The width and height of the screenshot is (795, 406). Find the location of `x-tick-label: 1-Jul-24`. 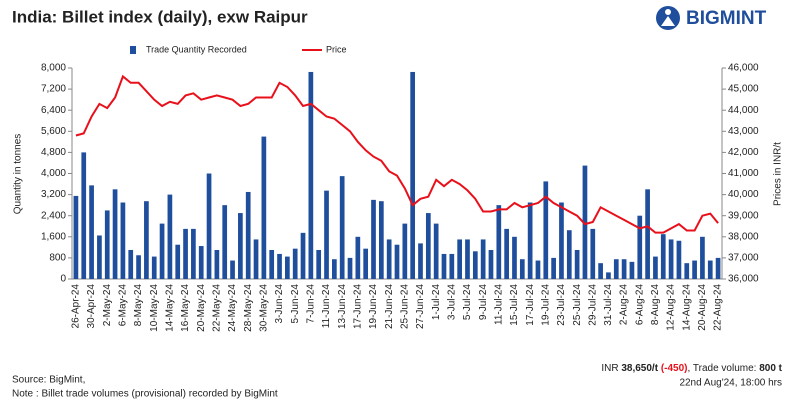

x-tick-label: 1-Jul-24 is located at coordinates (436, 302).